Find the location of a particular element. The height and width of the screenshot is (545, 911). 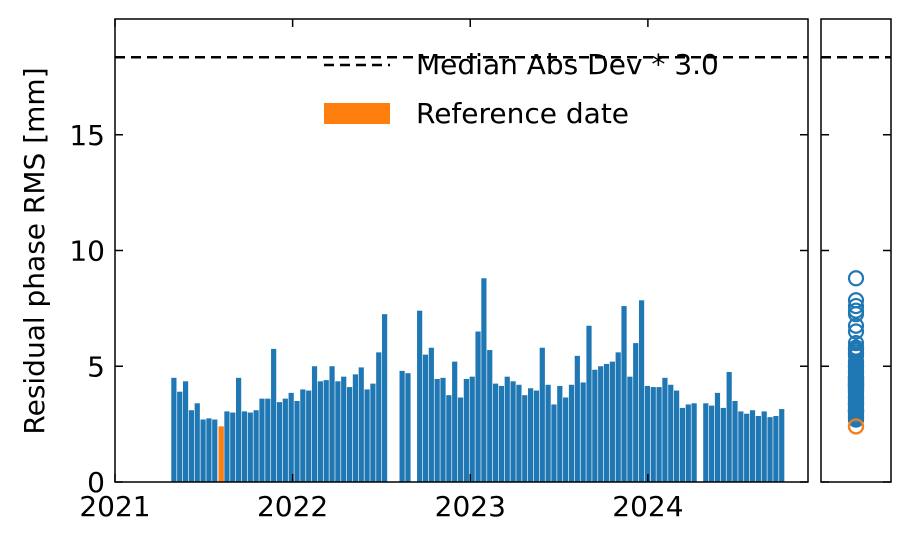

reference-point is located at coordinates (856, 426).